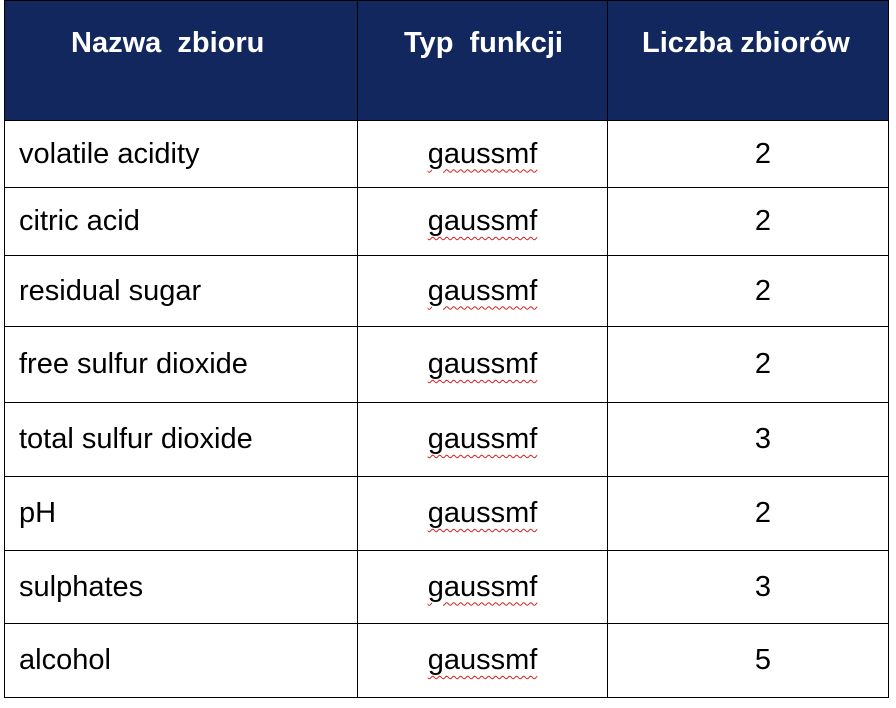 Image resolution: width=896 pixels, height=708 pixels. Describe the element at coordinates (181, 364) in the screenshot. I see `cell-set-name: free sulfur dioxide` at that location.